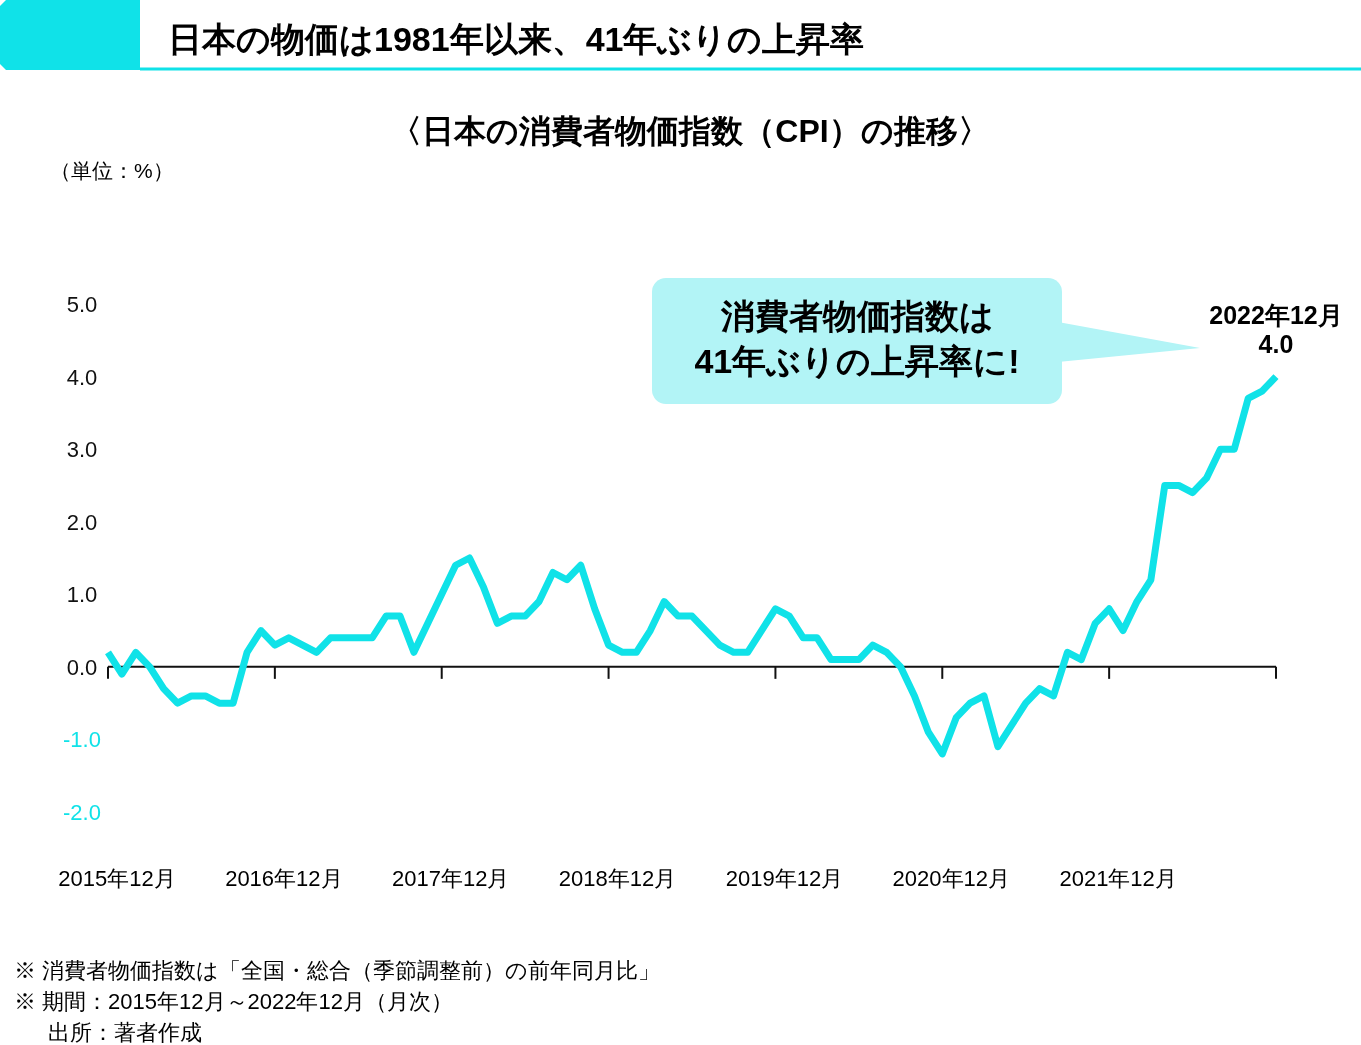 This screenshot has width=1361, height=1045. What do you see at coordinates (857, 338) in the screenshot?
I see `annotation: 消費者物価指数は 41年ぶりの上昇率に!` at bounding box center [857, 338].